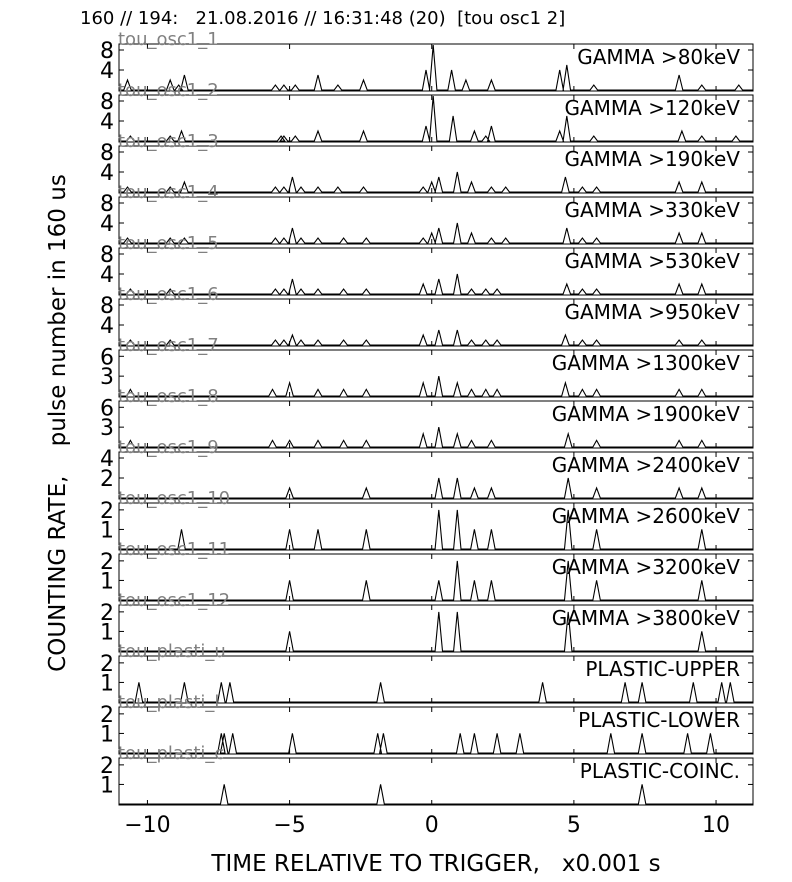 The image size is (792, 882). What do you see at coordinates (147, 825) in the screenshot?
I see `x-tick-label: −10` at bounding box center [147, 825].